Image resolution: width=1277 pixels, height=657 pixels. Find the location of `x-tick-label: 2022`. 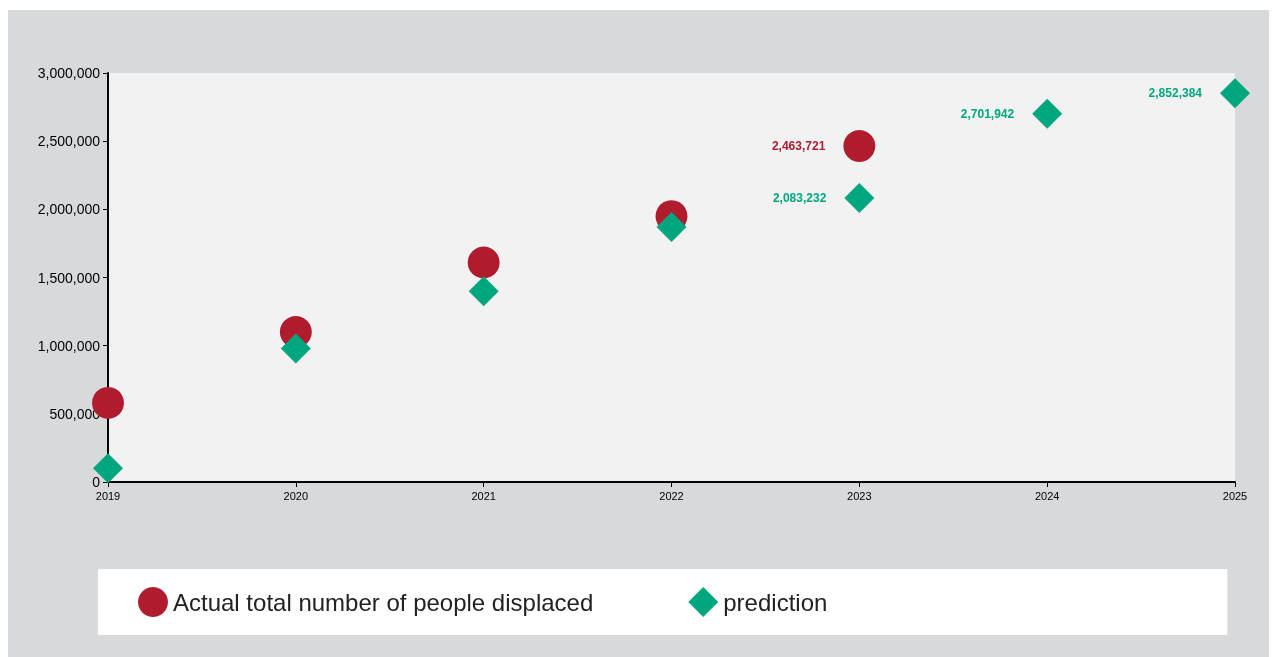

x-tick-label: 2022 is located at coordinates (671, 495).